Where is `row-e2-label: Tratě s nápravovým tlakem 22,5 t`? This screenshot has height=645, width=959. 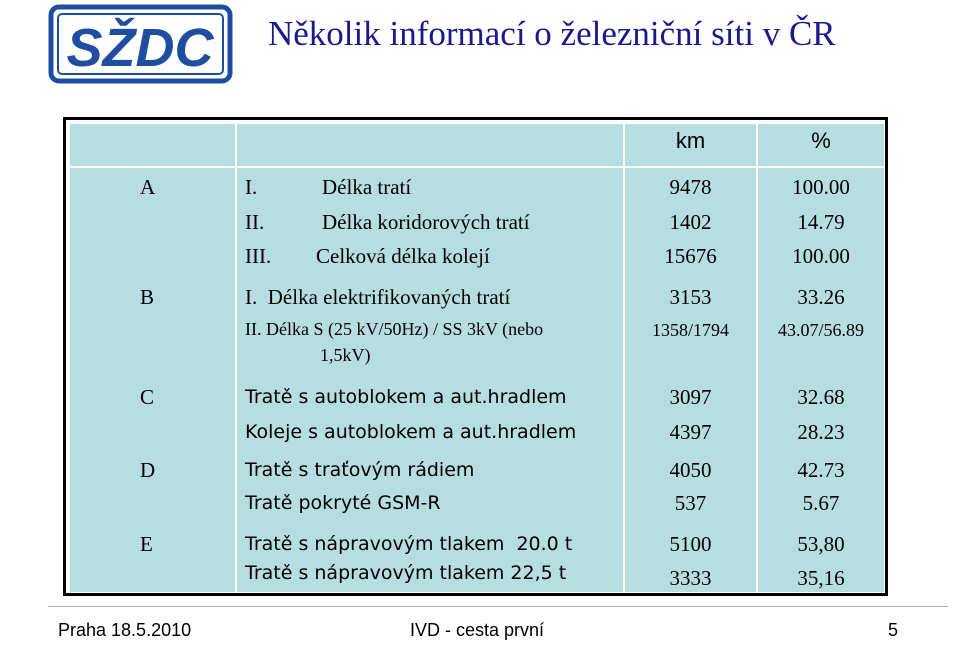 row-e2-label: Tratě s nápravovým tlakem 22,5 t is located at coordinates (406, 573).